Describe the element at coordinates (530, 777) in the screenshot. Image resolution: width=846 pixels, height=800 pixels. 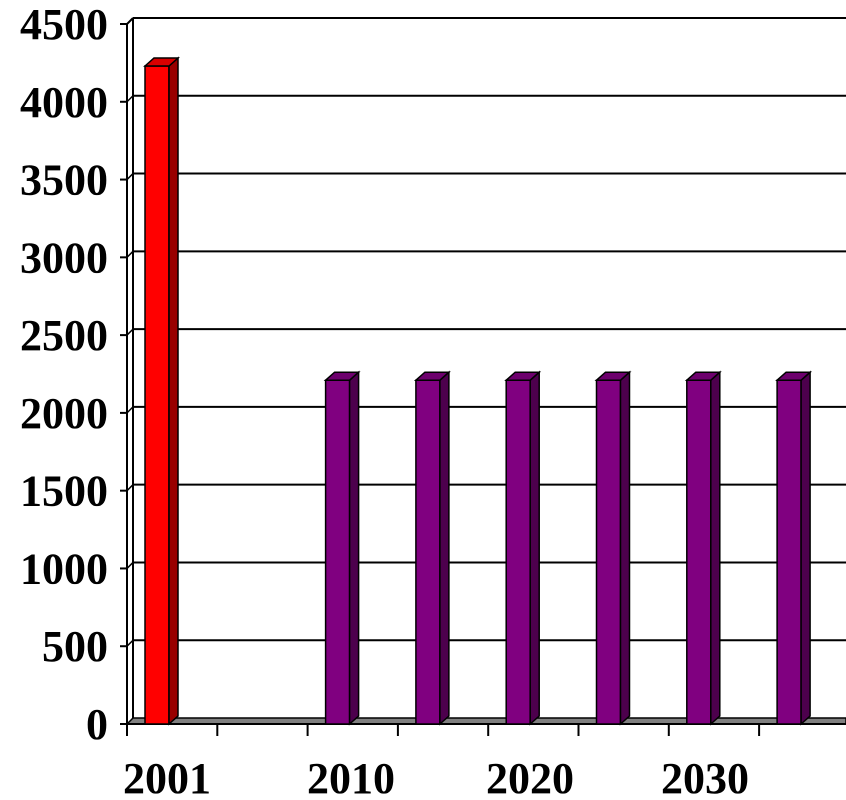
I see `x-tick-label: 2020` at that location.